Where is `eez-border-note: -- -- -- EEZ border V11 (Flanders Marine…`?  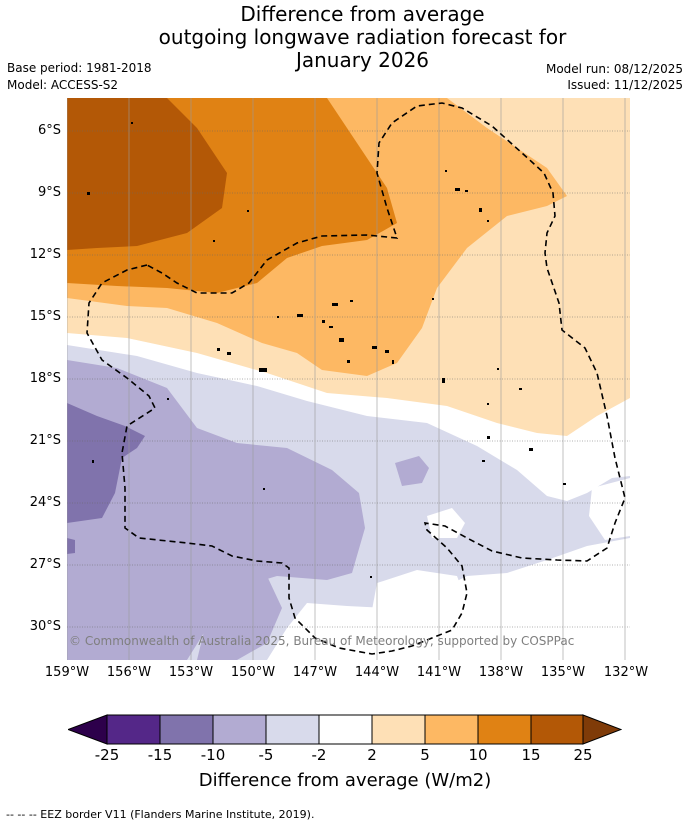 eez-border-note: -- -- -- EEZ border V11 (Flanders Marine… is located at coordinates (160, 814).